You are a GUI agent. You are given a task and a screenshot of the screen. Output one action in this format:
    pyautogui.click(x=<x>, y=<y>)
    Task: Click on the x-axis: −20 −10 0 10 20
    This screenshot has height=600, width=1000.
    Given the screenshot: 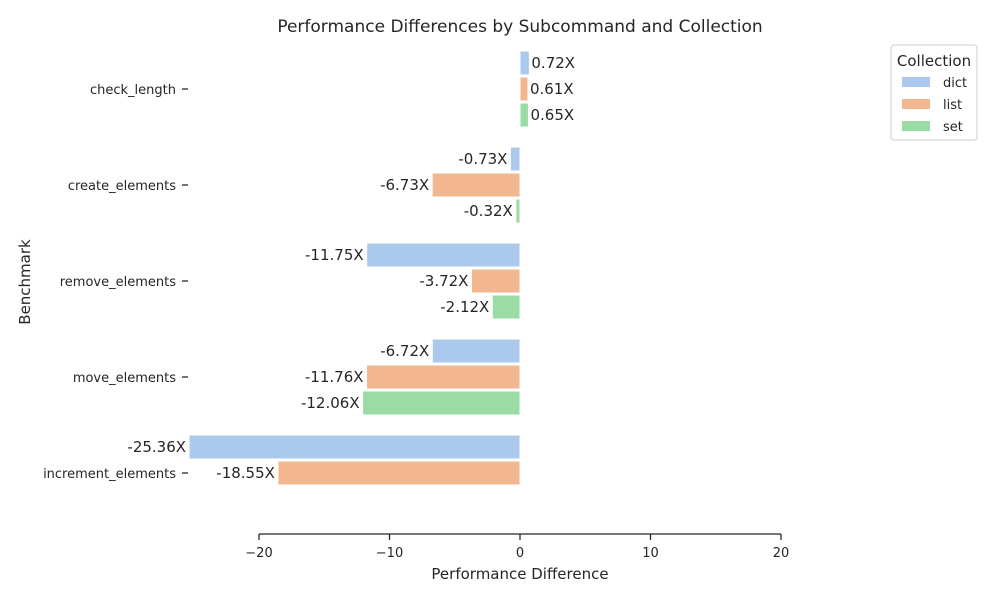 What is the action you would take?
    pyautogui.click(x=517, y=547)
    